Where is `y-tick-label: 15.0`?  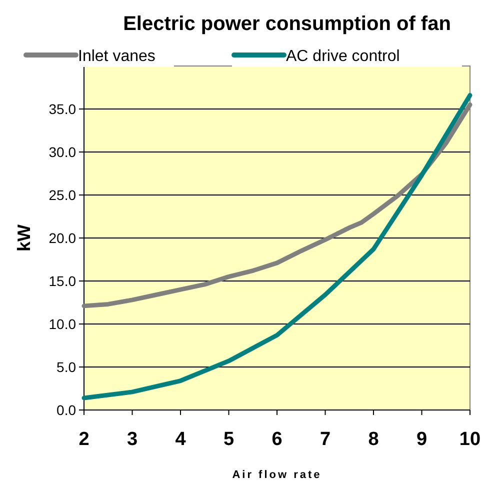 y-tick-label: 15.0 is located at coordinates (62, 281).